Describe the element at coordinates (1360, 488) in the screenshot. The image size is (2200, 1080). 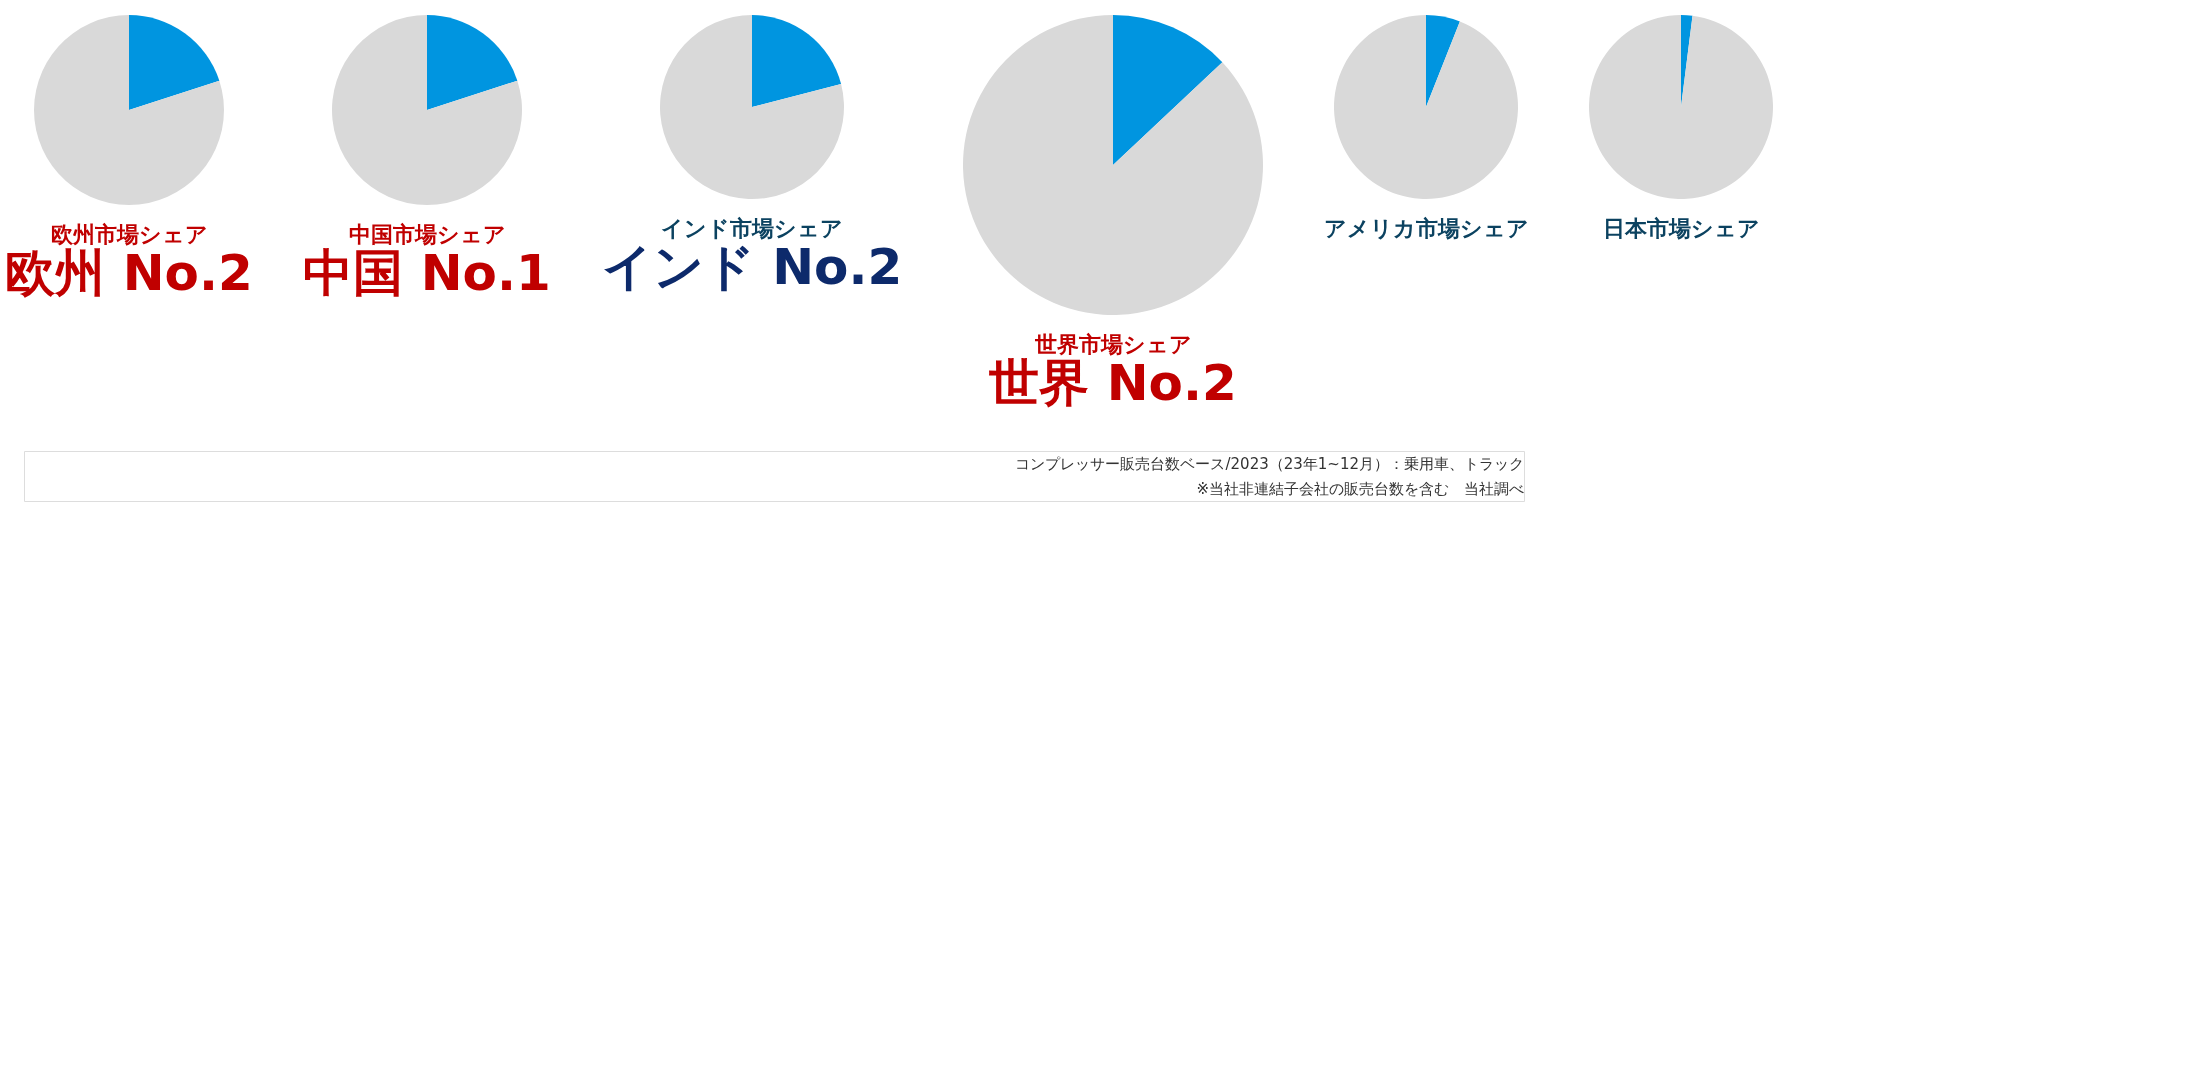
I see `text: ※当社非連結子会社の販売台数を含む 当社調べ` at that location.